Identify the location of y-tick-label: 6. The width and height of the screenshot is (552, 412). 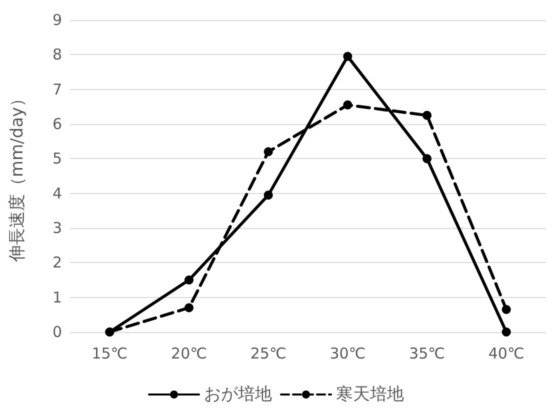
(57, 124).